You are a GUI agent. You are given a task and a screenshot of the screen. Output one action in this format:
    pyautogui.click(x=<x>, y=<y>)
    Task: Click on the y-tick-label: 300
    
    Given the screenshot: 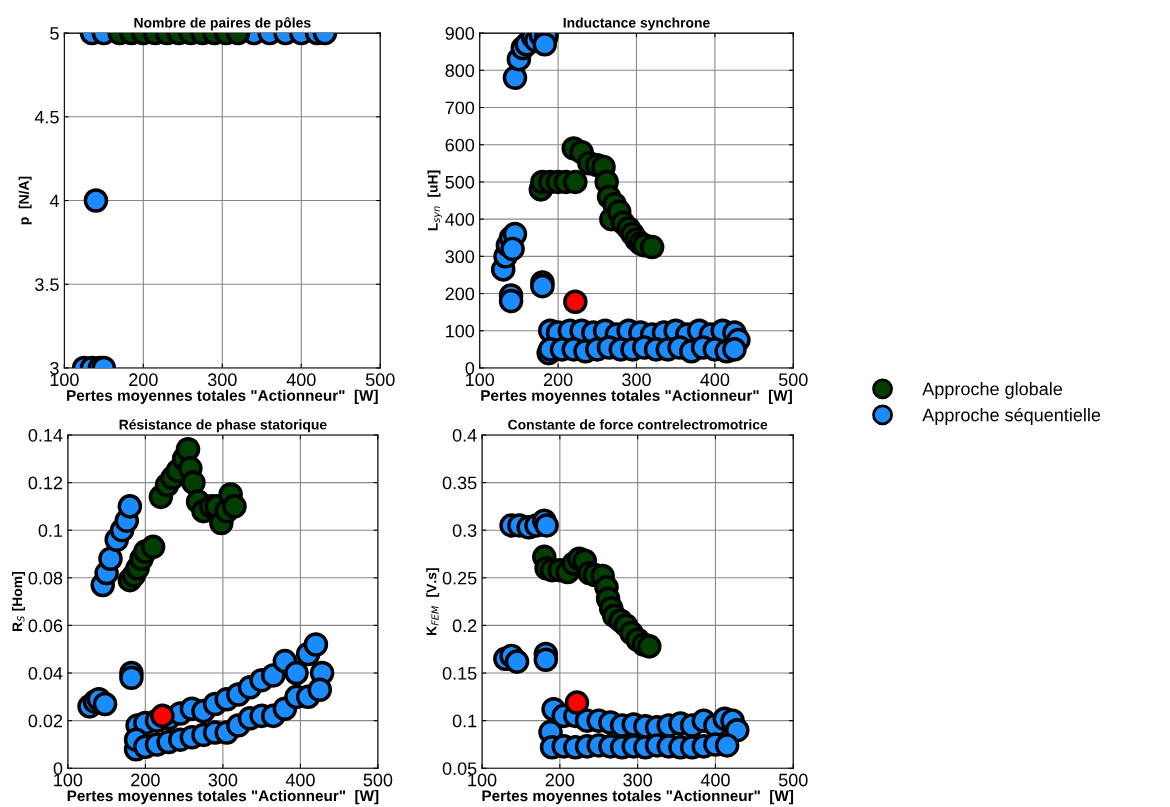 What is the action you would take?
    pyautogui.click(x=460, y=257)
    